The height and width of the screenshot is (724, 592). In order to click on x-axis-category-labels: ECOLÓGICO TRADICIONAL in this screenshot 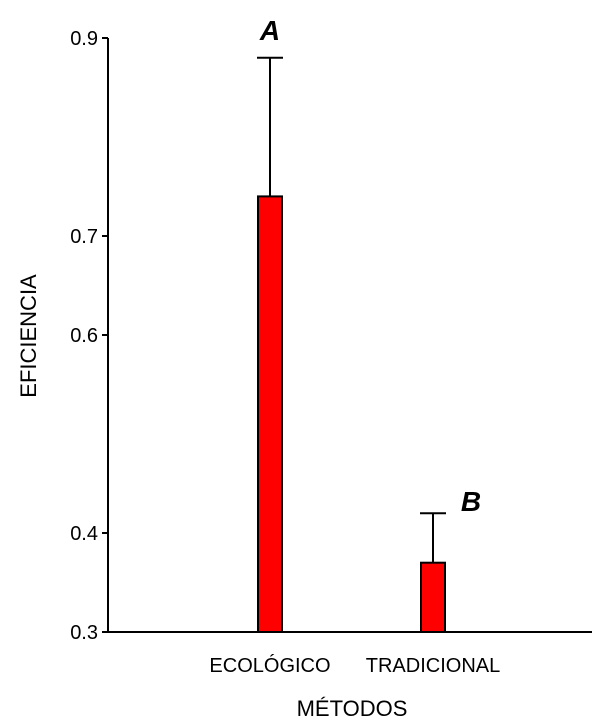, I will do `click(354, 665)`.